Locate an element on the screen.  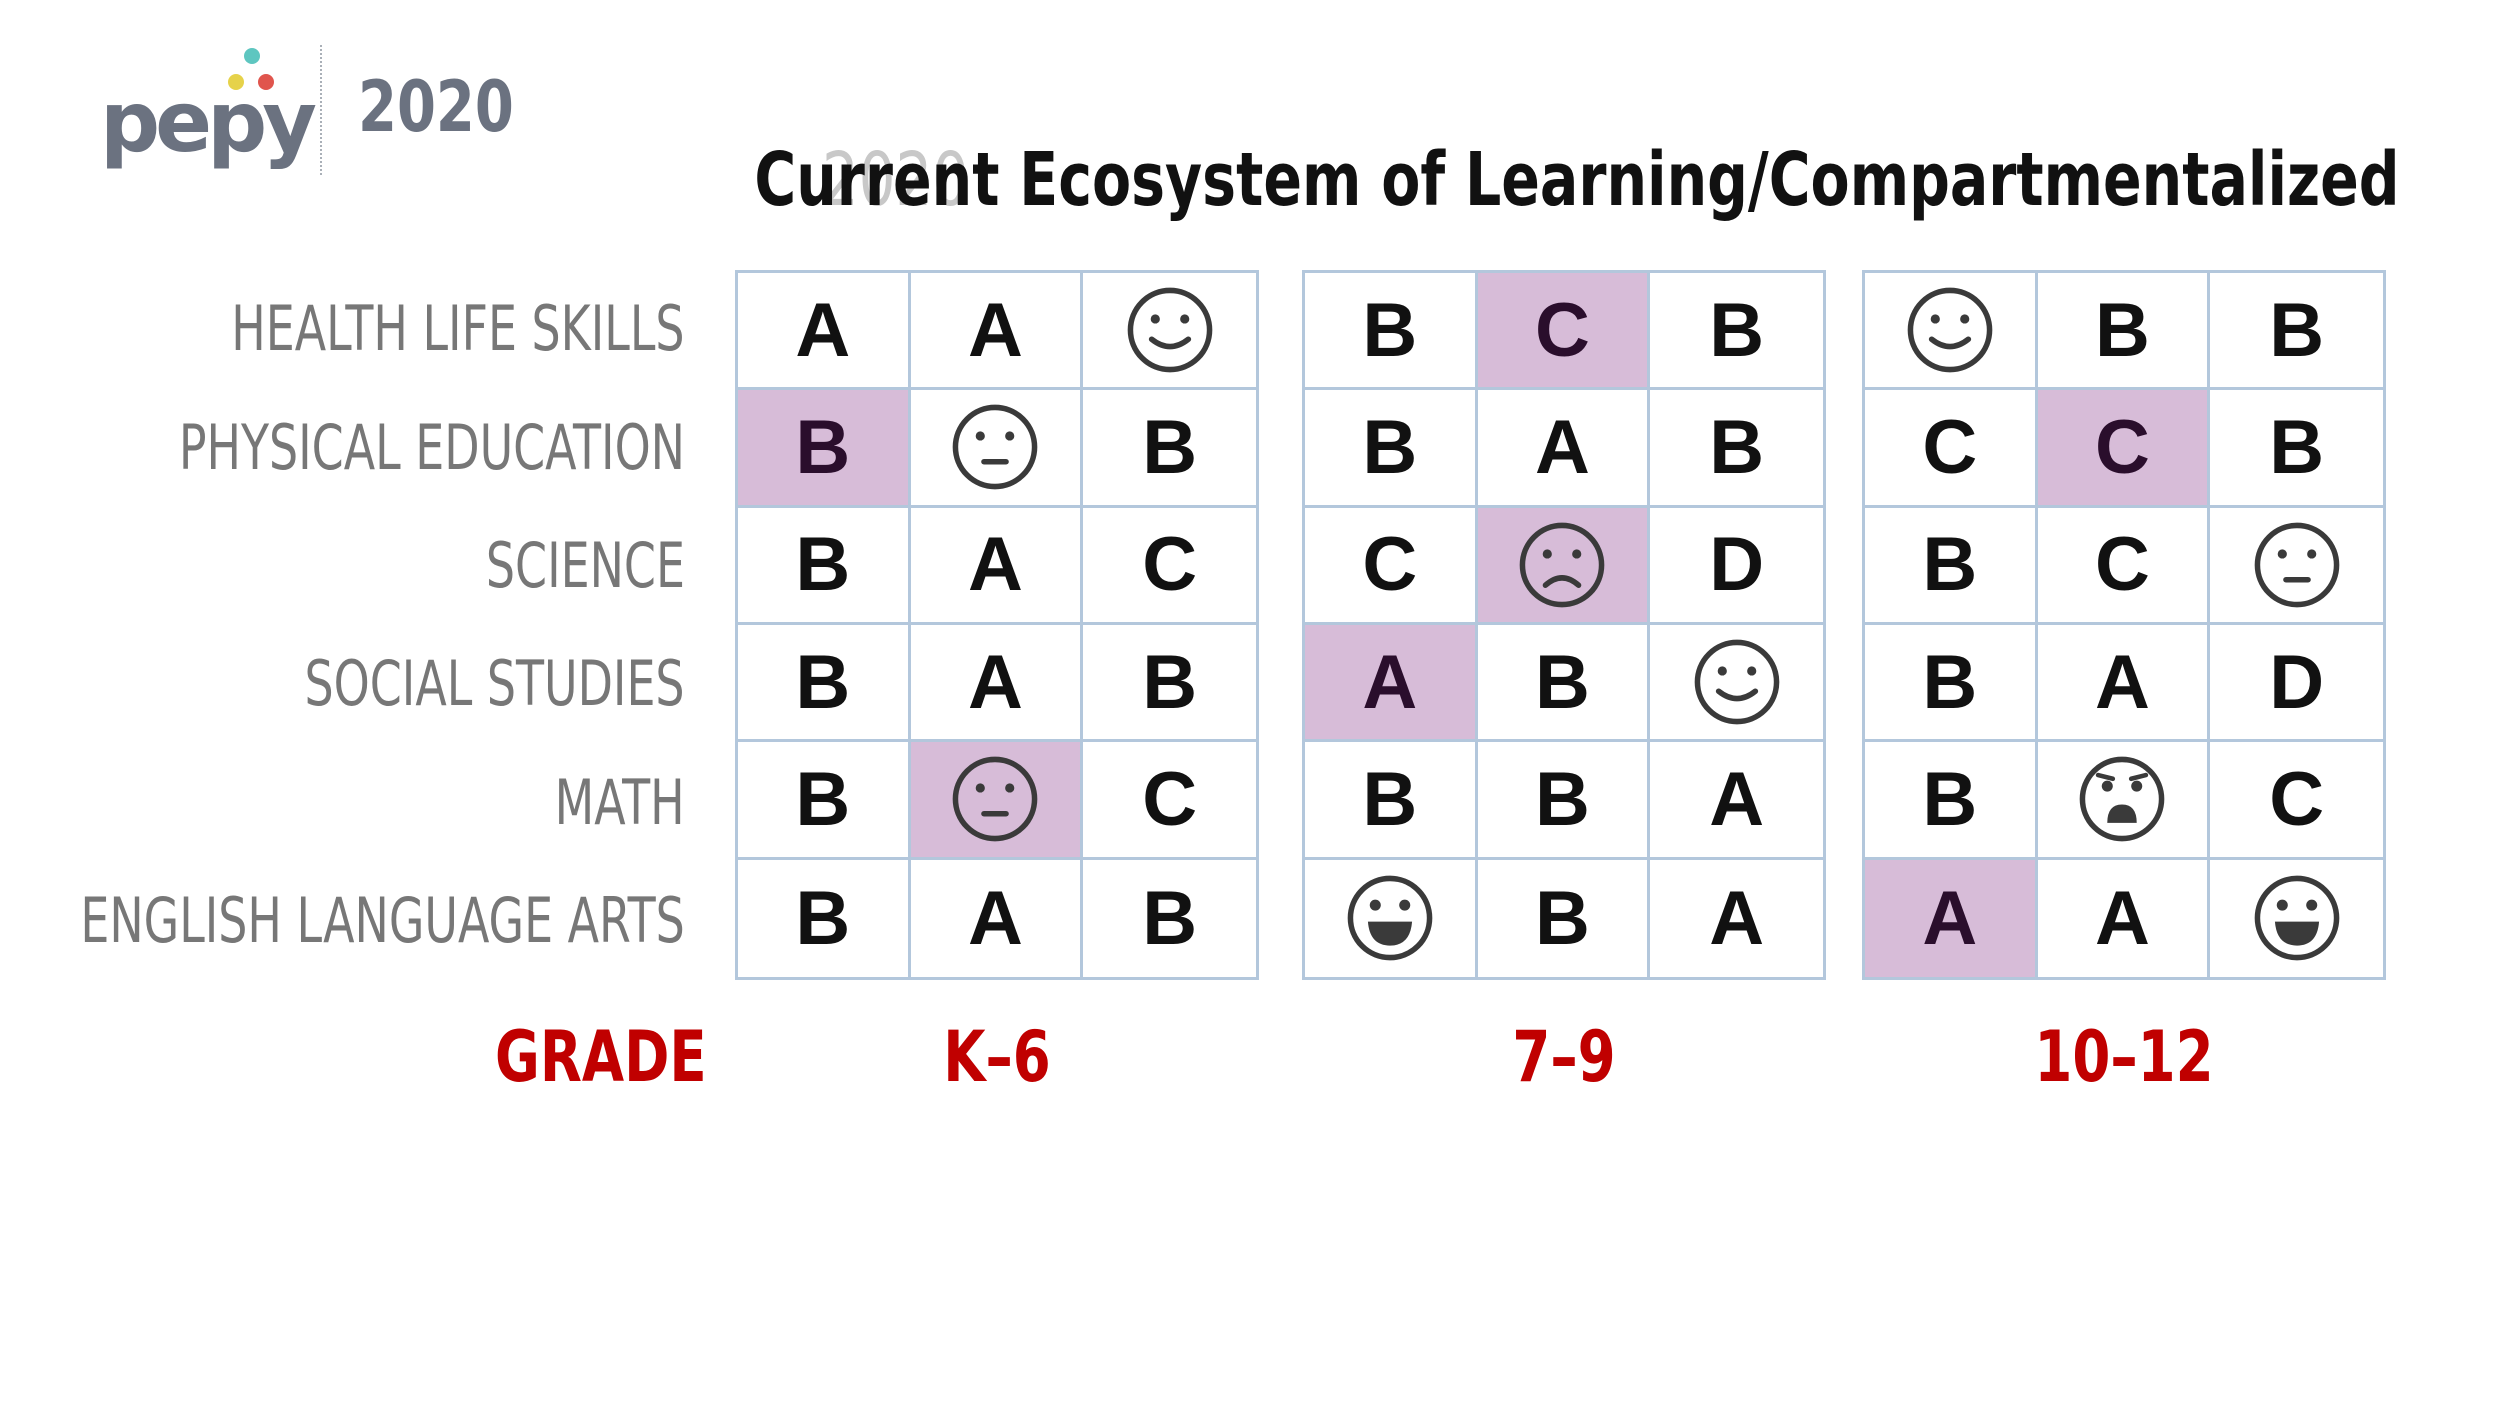
logo-dot-red is located at coordinates (266, 82).